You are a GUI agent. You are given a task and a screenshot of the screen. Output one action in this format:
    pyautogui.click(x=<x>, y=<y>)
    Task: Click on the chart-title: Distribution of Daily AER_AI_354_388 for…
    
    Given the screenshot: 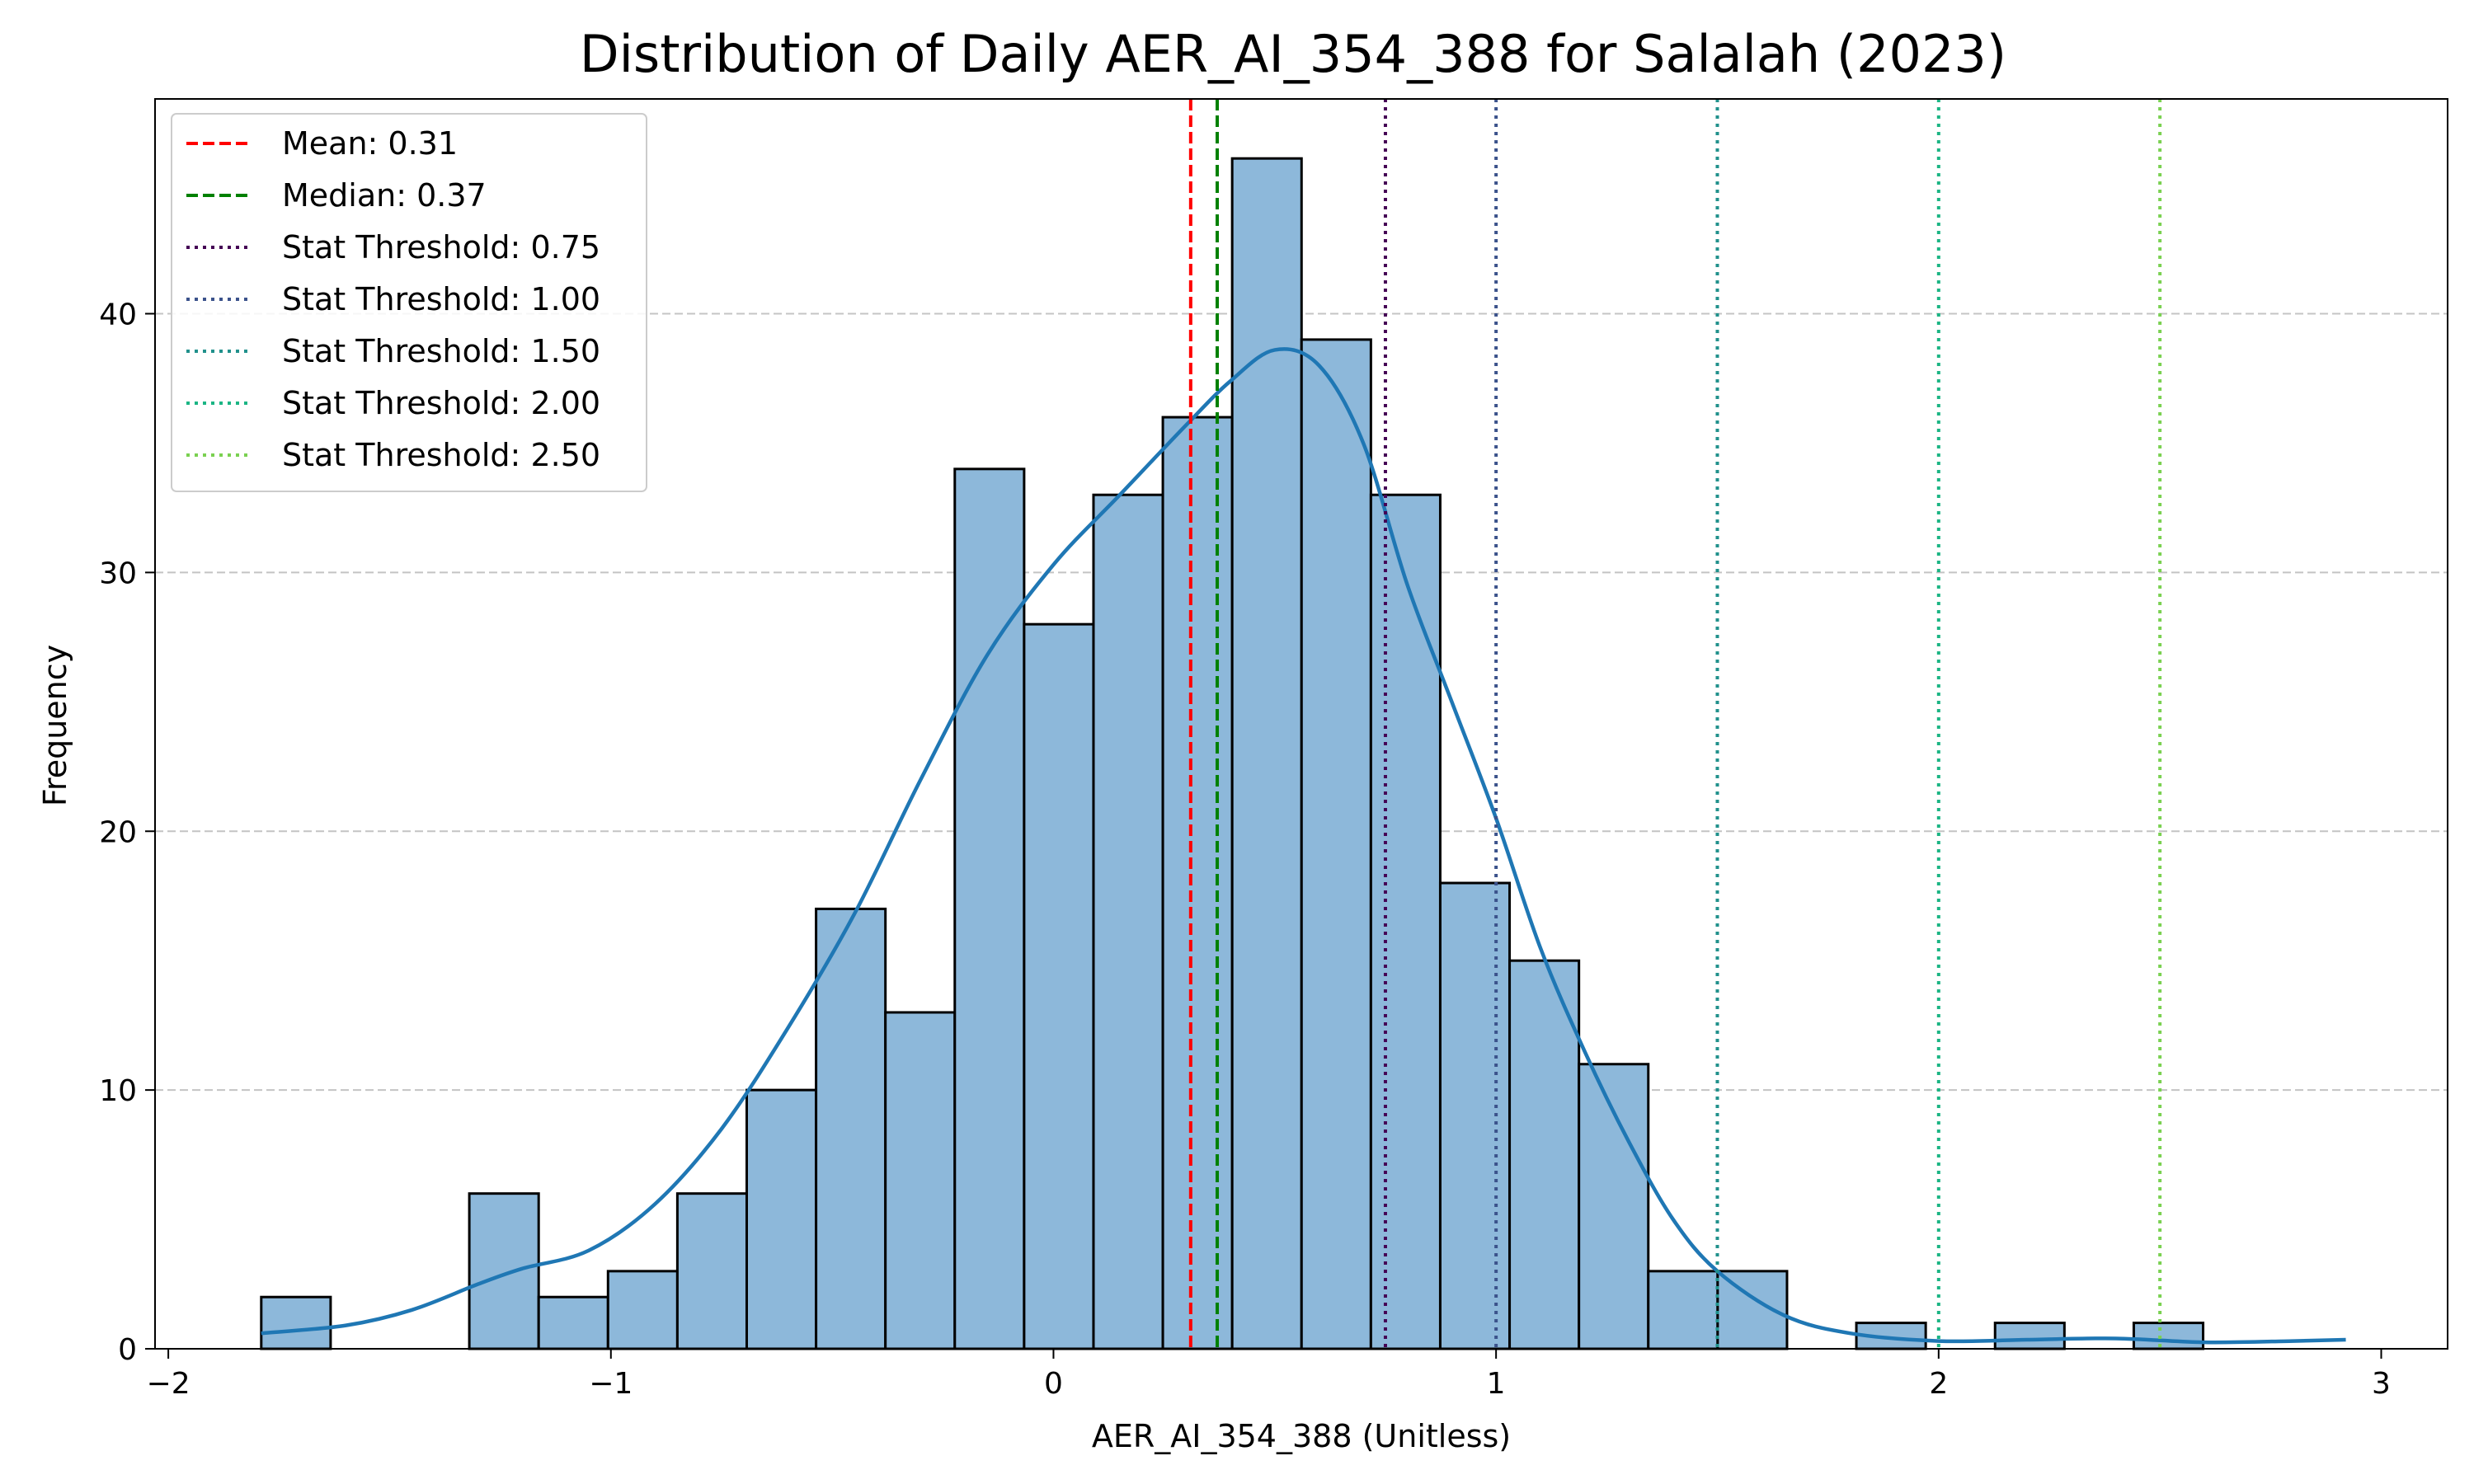 What is the action you would take?
    pyautogui.click(x=1293, y=54)
    